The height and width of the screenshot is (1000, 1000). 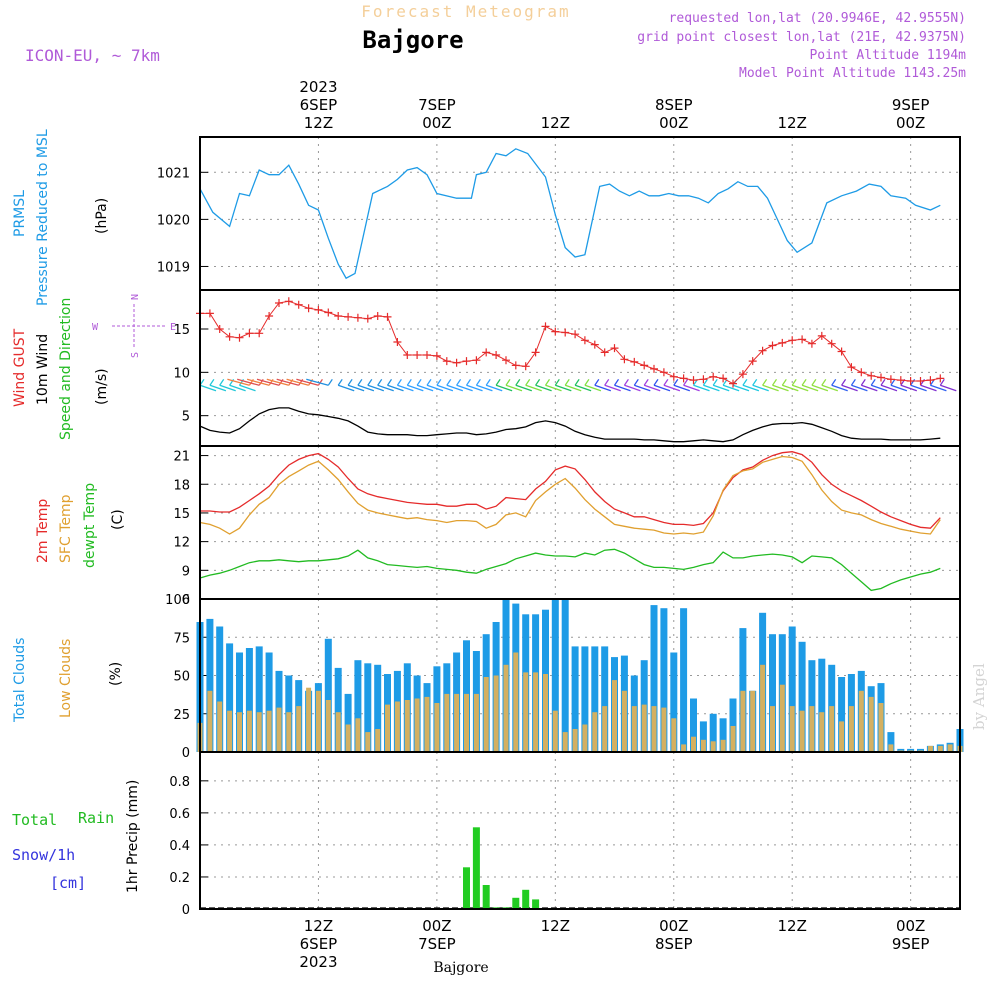 I want to click on model-altitude: Model Point Altitude 1143.25m, so click(x=852, y=73).